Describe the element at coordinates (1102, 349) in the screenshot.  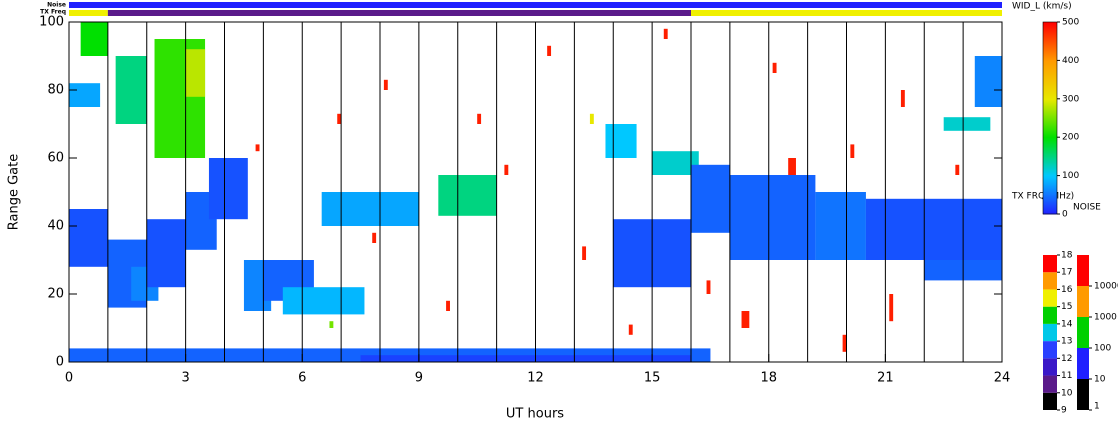
I see `noise-colorbar-label: 100` at that location.